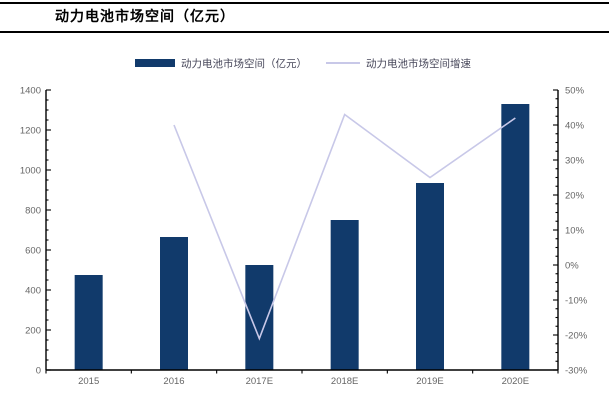 This screenshot has height=406, width=609. Describe the element at coordinates (515, 237) in the screenshot. I see `bar-2020E` at that location.